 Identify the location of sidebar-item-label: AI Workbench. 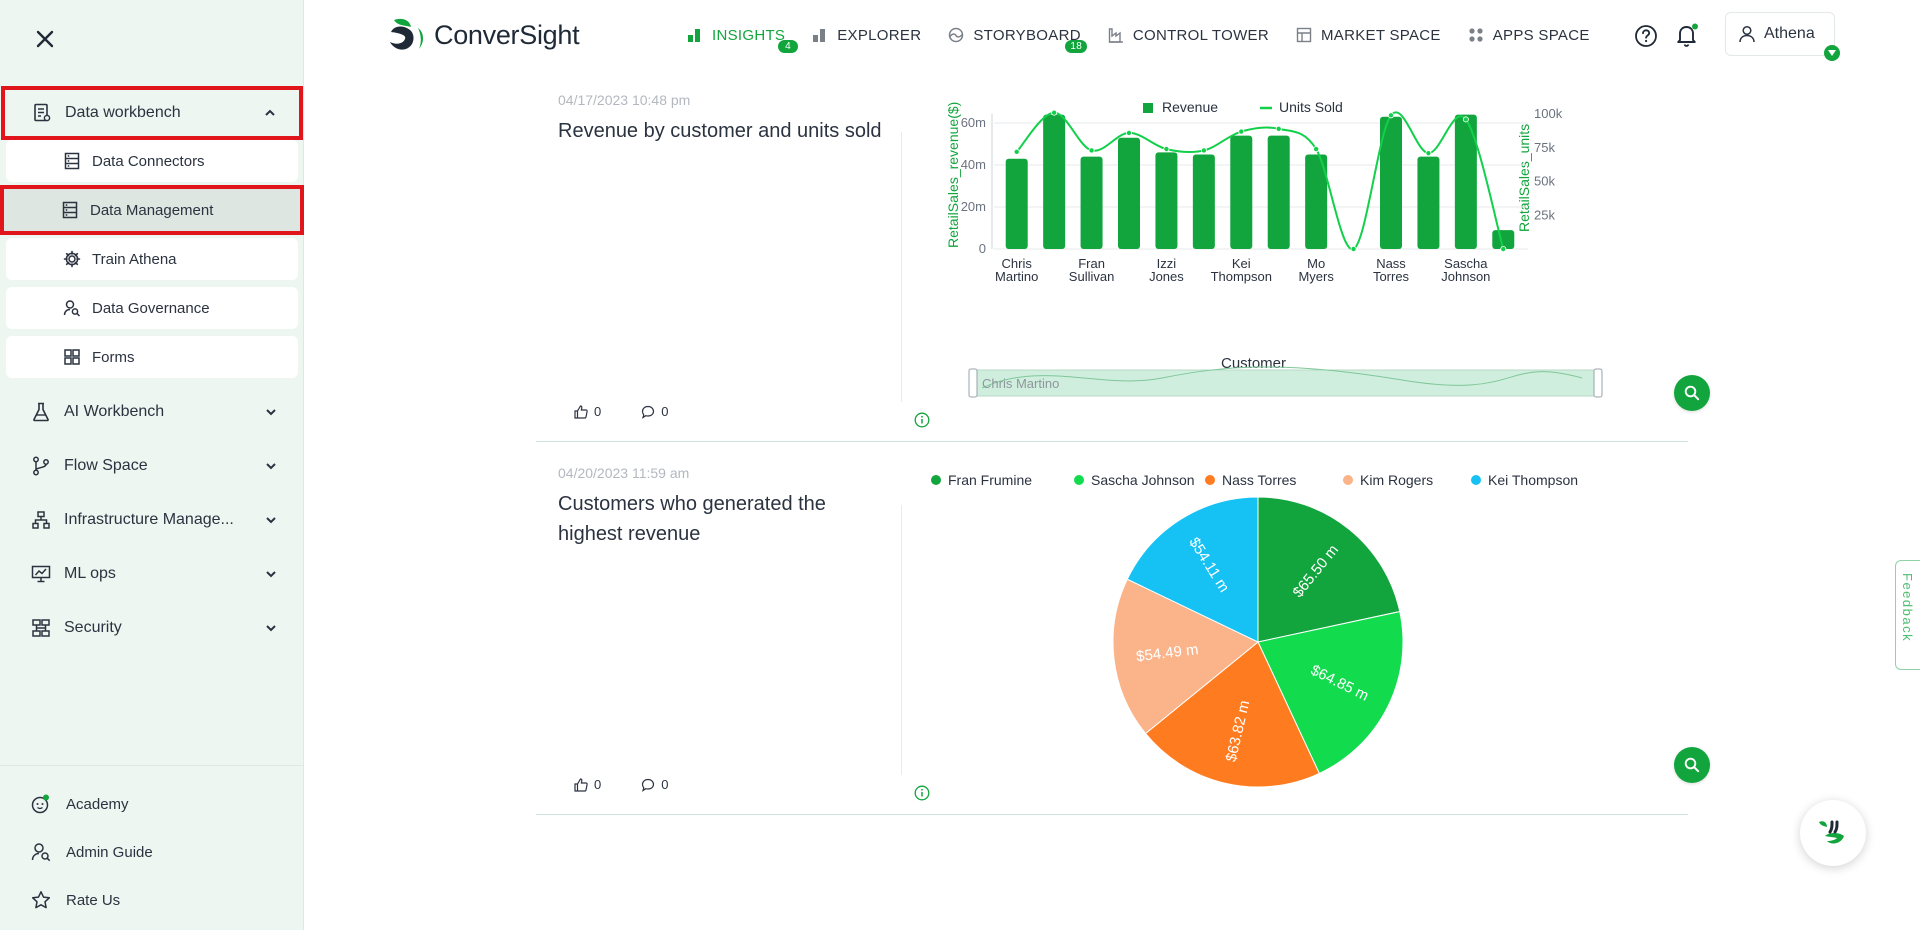
(114, 411).